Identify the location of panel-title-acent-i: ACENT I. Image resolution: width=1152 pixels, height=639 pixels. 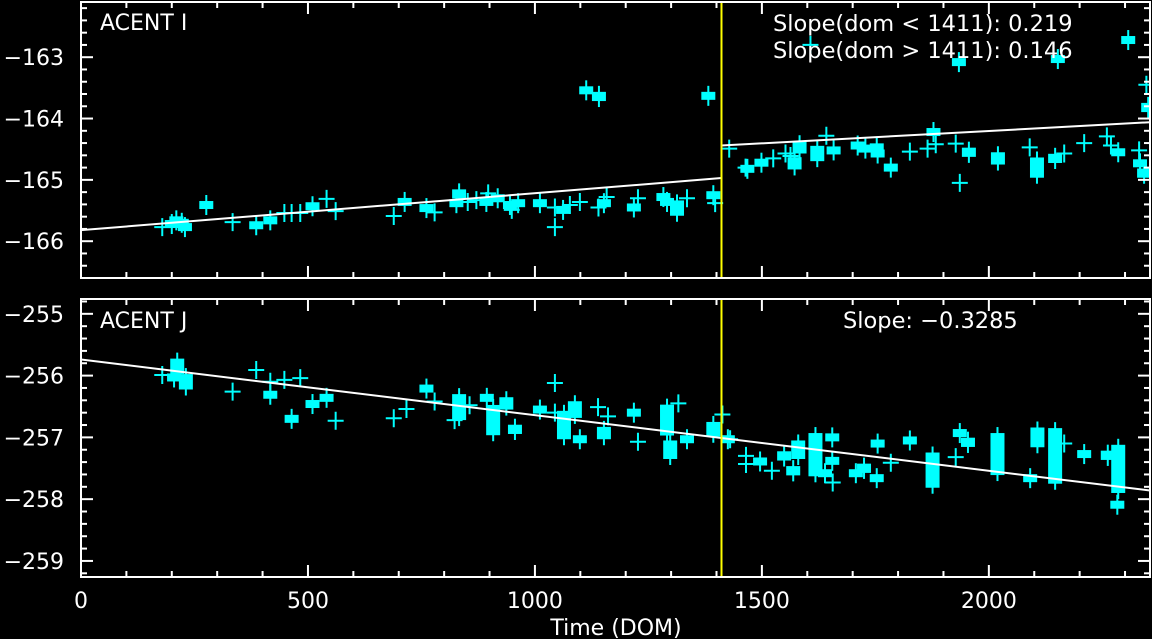
(143, 23).